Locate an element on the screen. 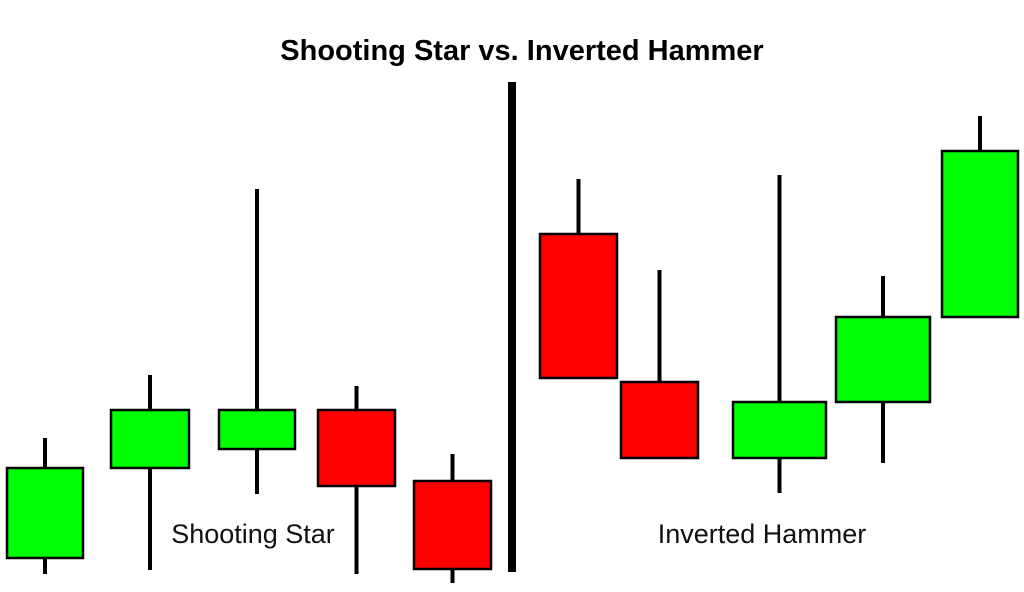 The height and width of the screenshot is (592, 1024). shooting-star-candle-3-body is located at coordinates (257, 429).